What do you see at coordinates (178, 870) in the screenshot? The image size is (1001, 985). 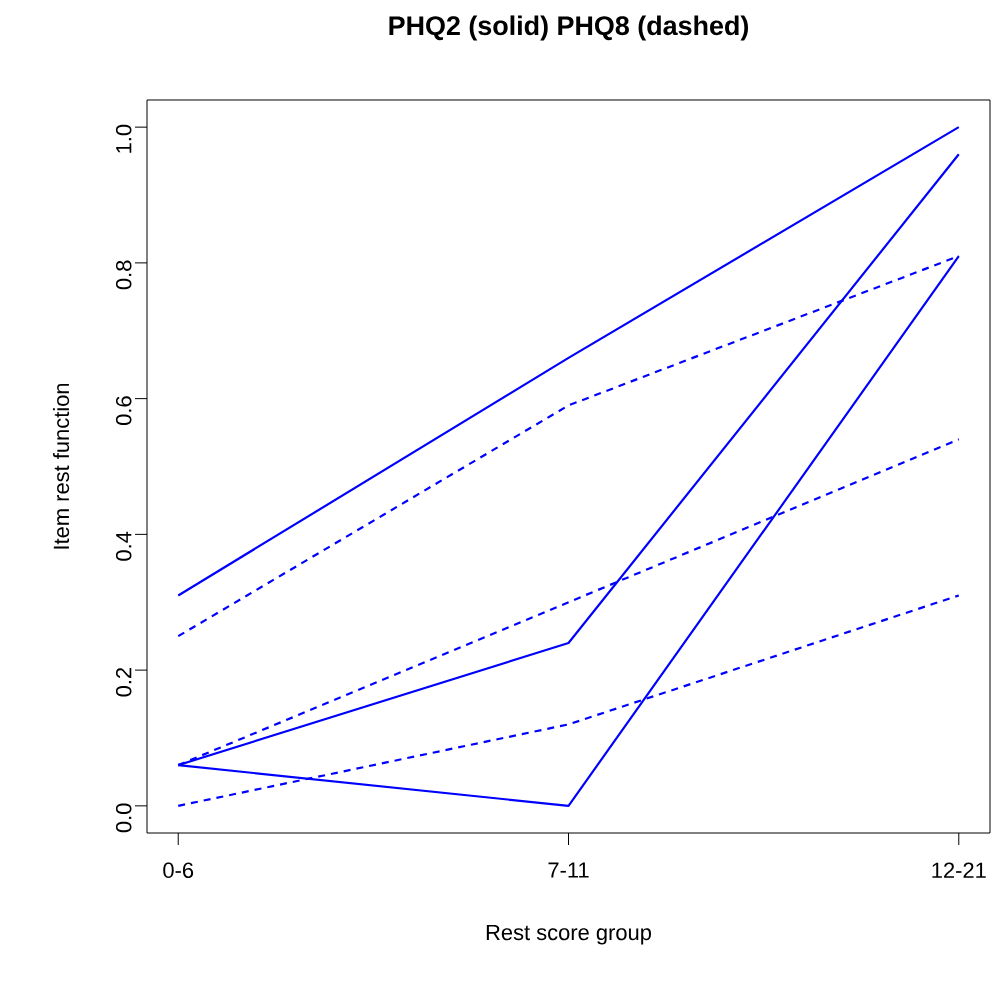 I see `x-tick-label: 0-6` at bounding box center [178, 870].